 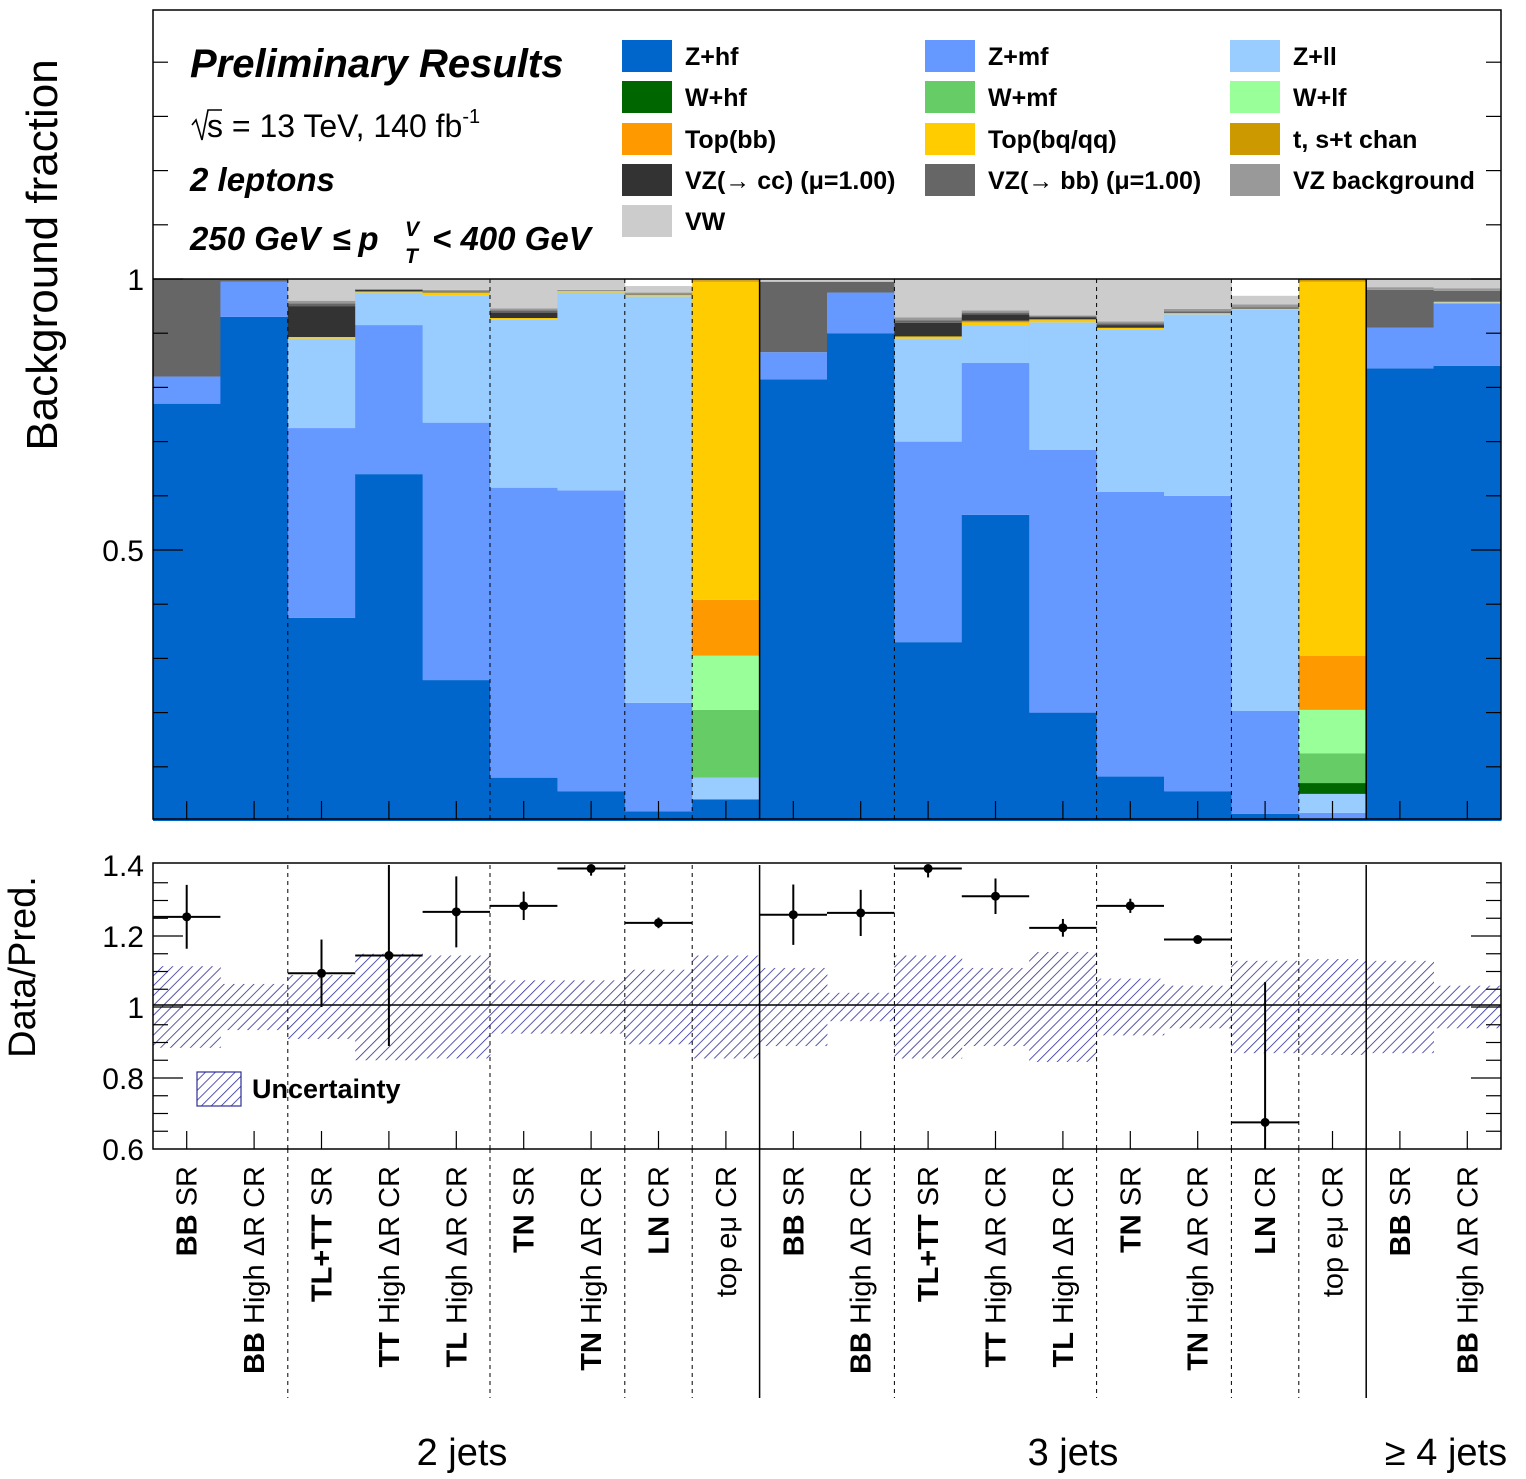 I want to click on energy-text: = 13 TeV, 140 fb, so click(x=342, y=126).